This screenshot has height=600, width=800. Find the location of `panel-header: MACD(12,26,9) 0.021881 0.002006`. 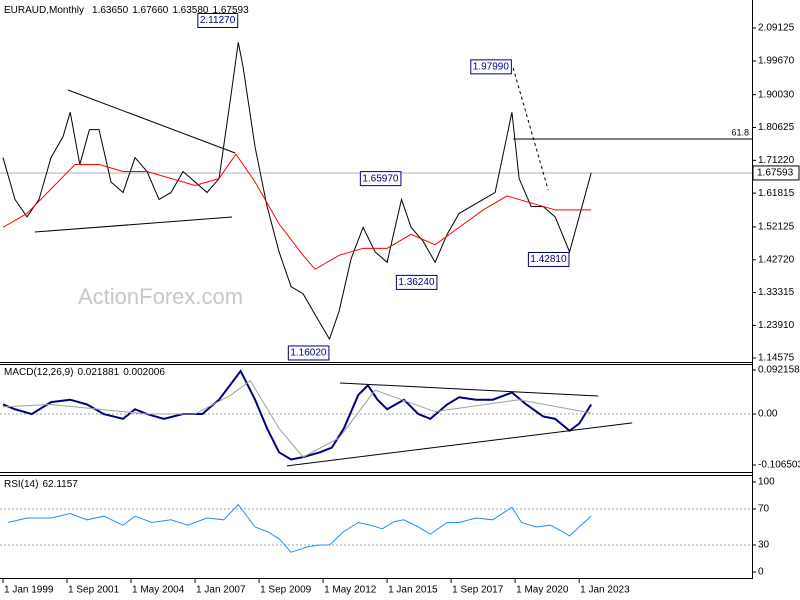

panel-header: MACD(12,26,9) 0.021881 0.002006 is located at coordinates (84, 372).